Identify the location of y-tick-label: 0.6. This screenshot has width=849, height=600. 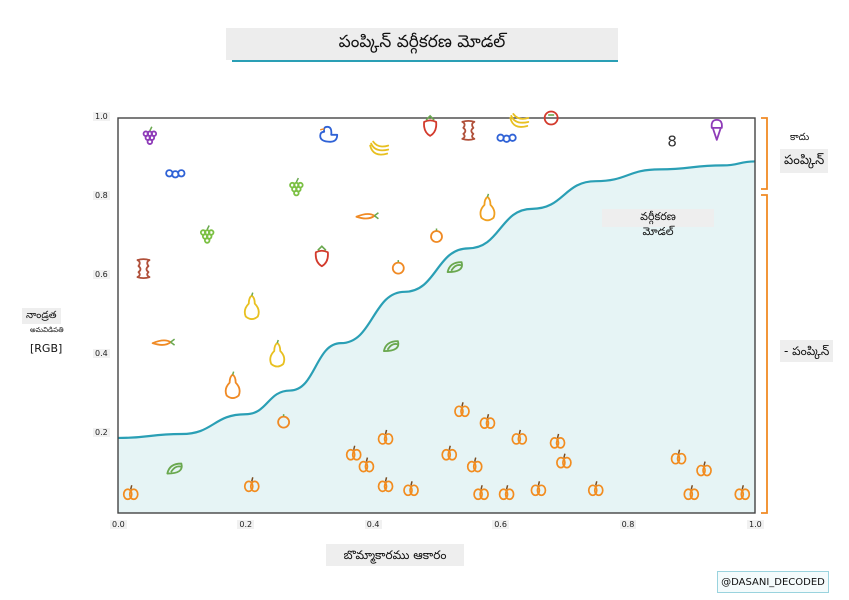
(101, 274).